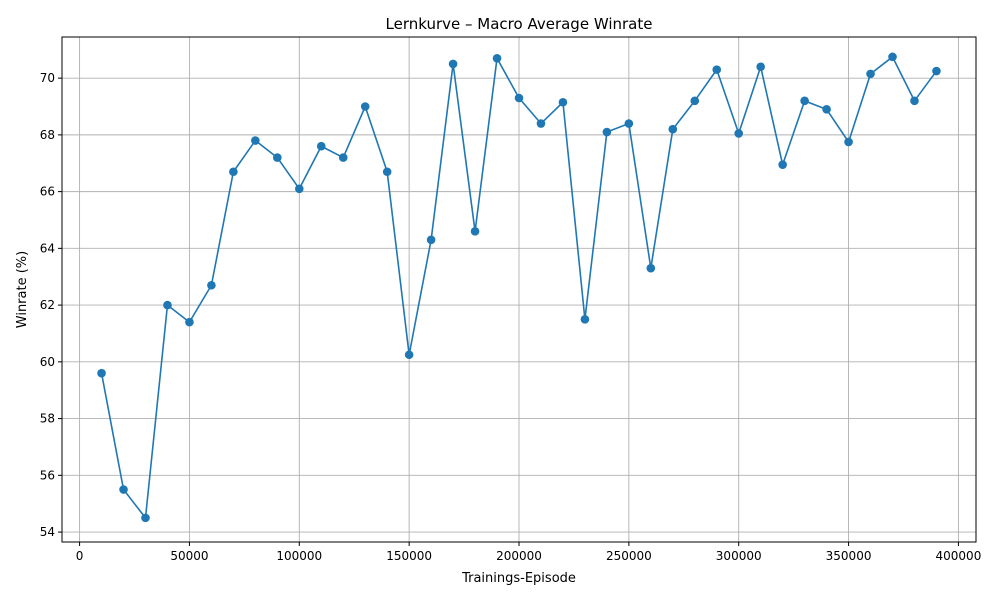 This screenshot has width=1000, height=600. Describe the element at coordinates (47, 248) in the screenshot. I see `y-tick-label: 64` at that location.